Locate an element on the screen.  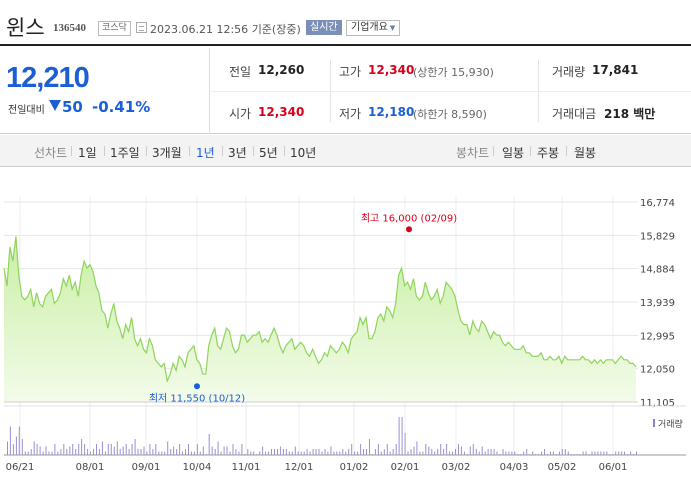
period-1d: 1일 is located at coordinates (87, 153).